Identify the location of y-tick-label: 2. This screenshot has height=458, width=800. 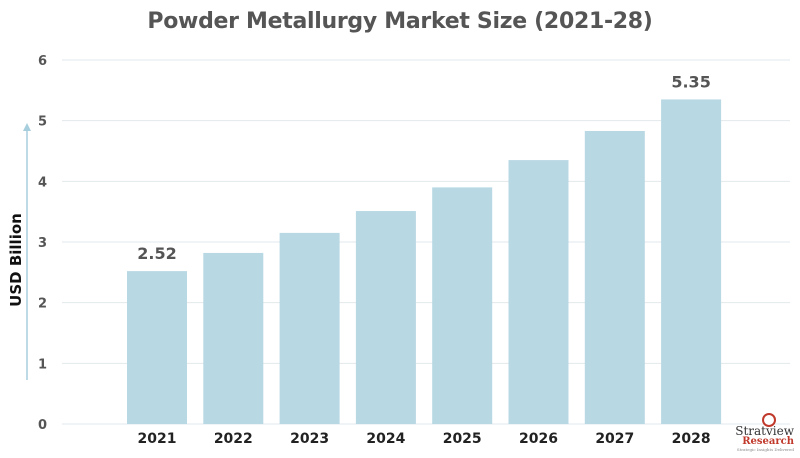
(42, 304).